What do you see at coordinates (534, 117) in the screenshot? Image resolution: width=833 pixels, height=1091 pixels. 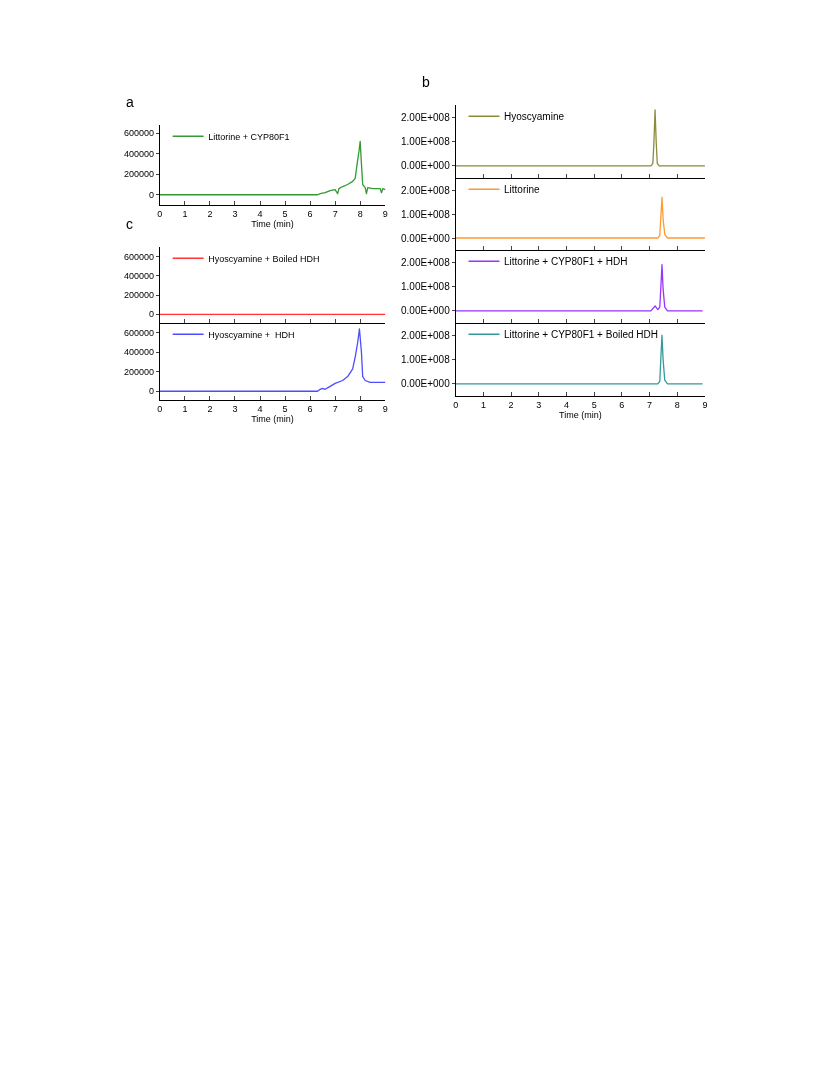 I see `legend-label: Hyoscyamine` at bounding box center [534, 117].